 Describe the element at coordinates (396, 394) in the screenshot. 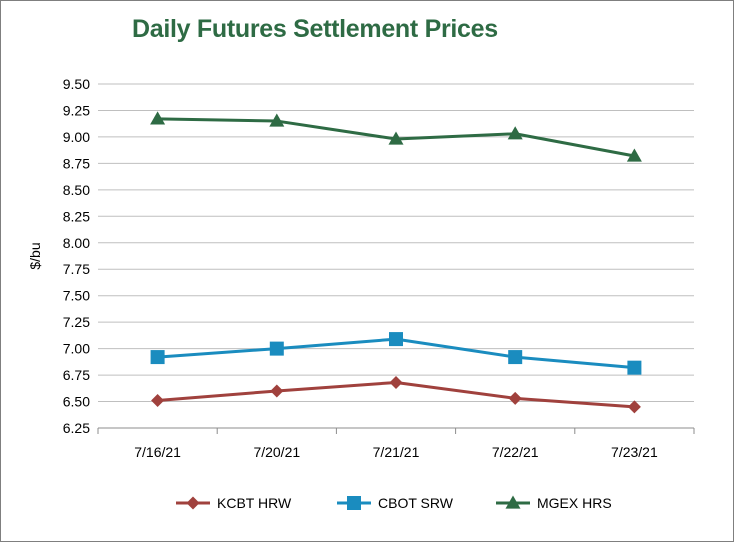

I see `series-kcbt-hrw` at that location.